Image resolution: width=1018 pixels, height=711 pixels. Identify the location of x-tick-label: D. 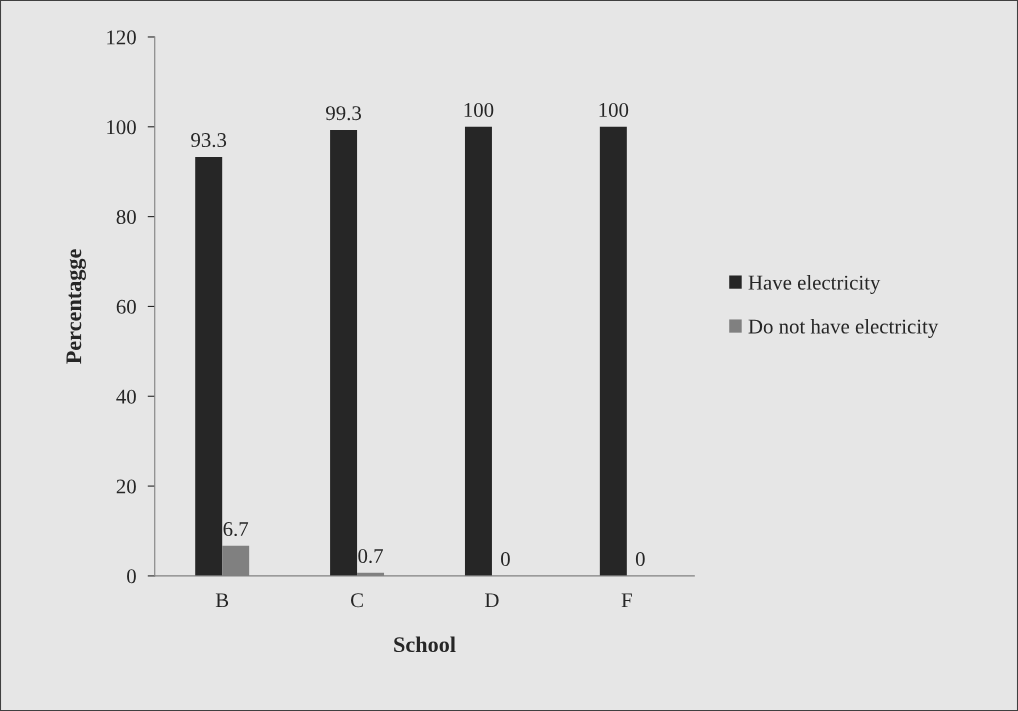
(492, 600).